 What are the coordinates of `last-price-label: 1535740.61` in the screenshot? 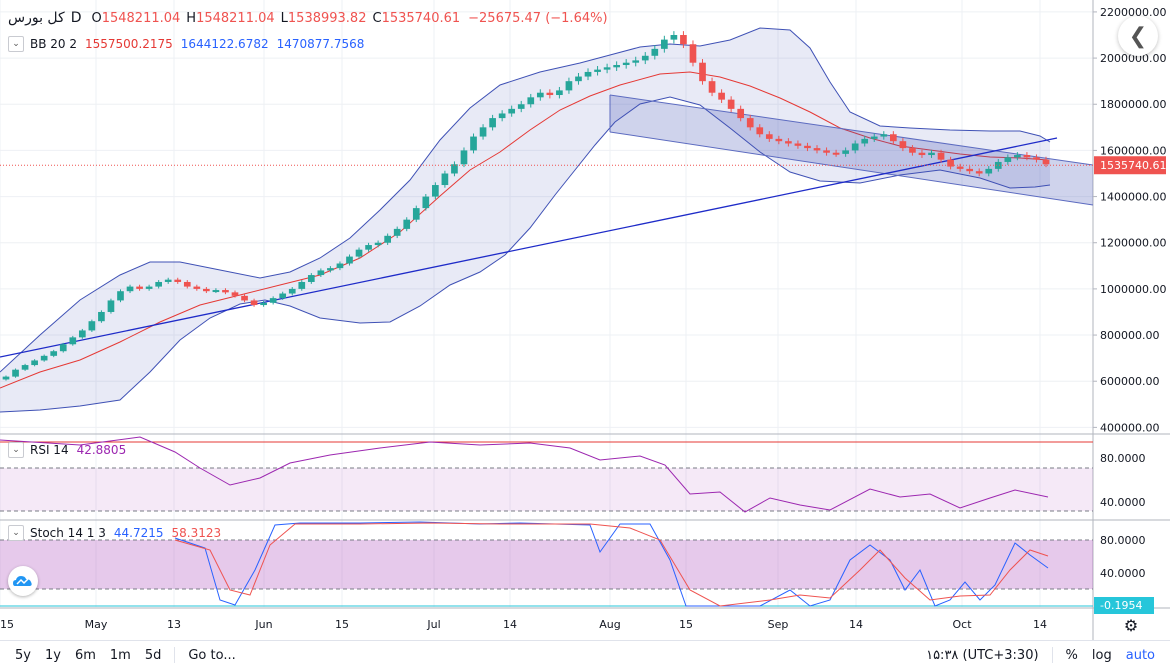 It's located at (1133, 165).